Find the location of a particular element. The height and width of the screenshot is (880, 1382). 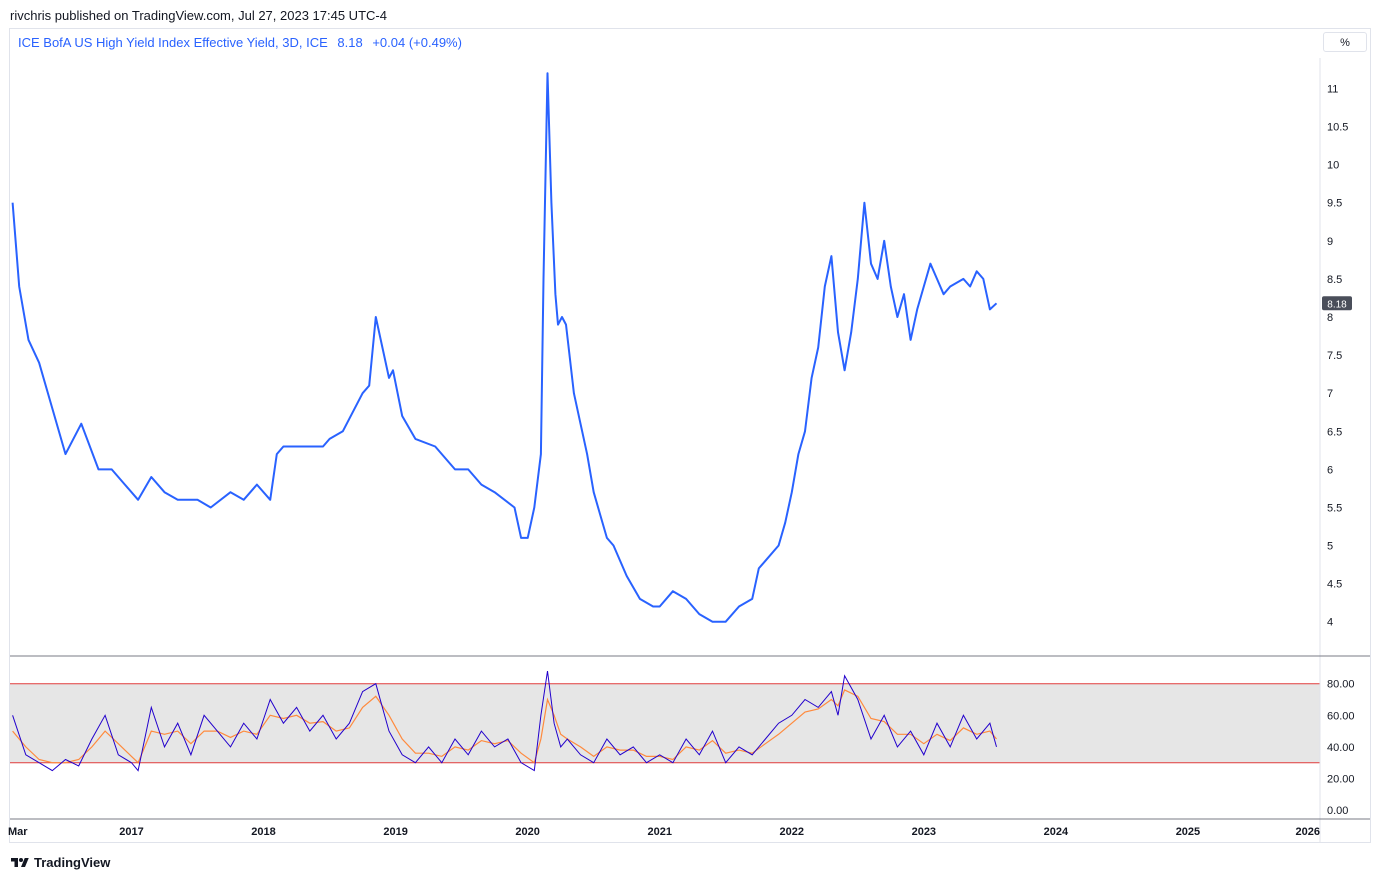

time-tick-label: 2024 is located at coordinates (1056, 832).